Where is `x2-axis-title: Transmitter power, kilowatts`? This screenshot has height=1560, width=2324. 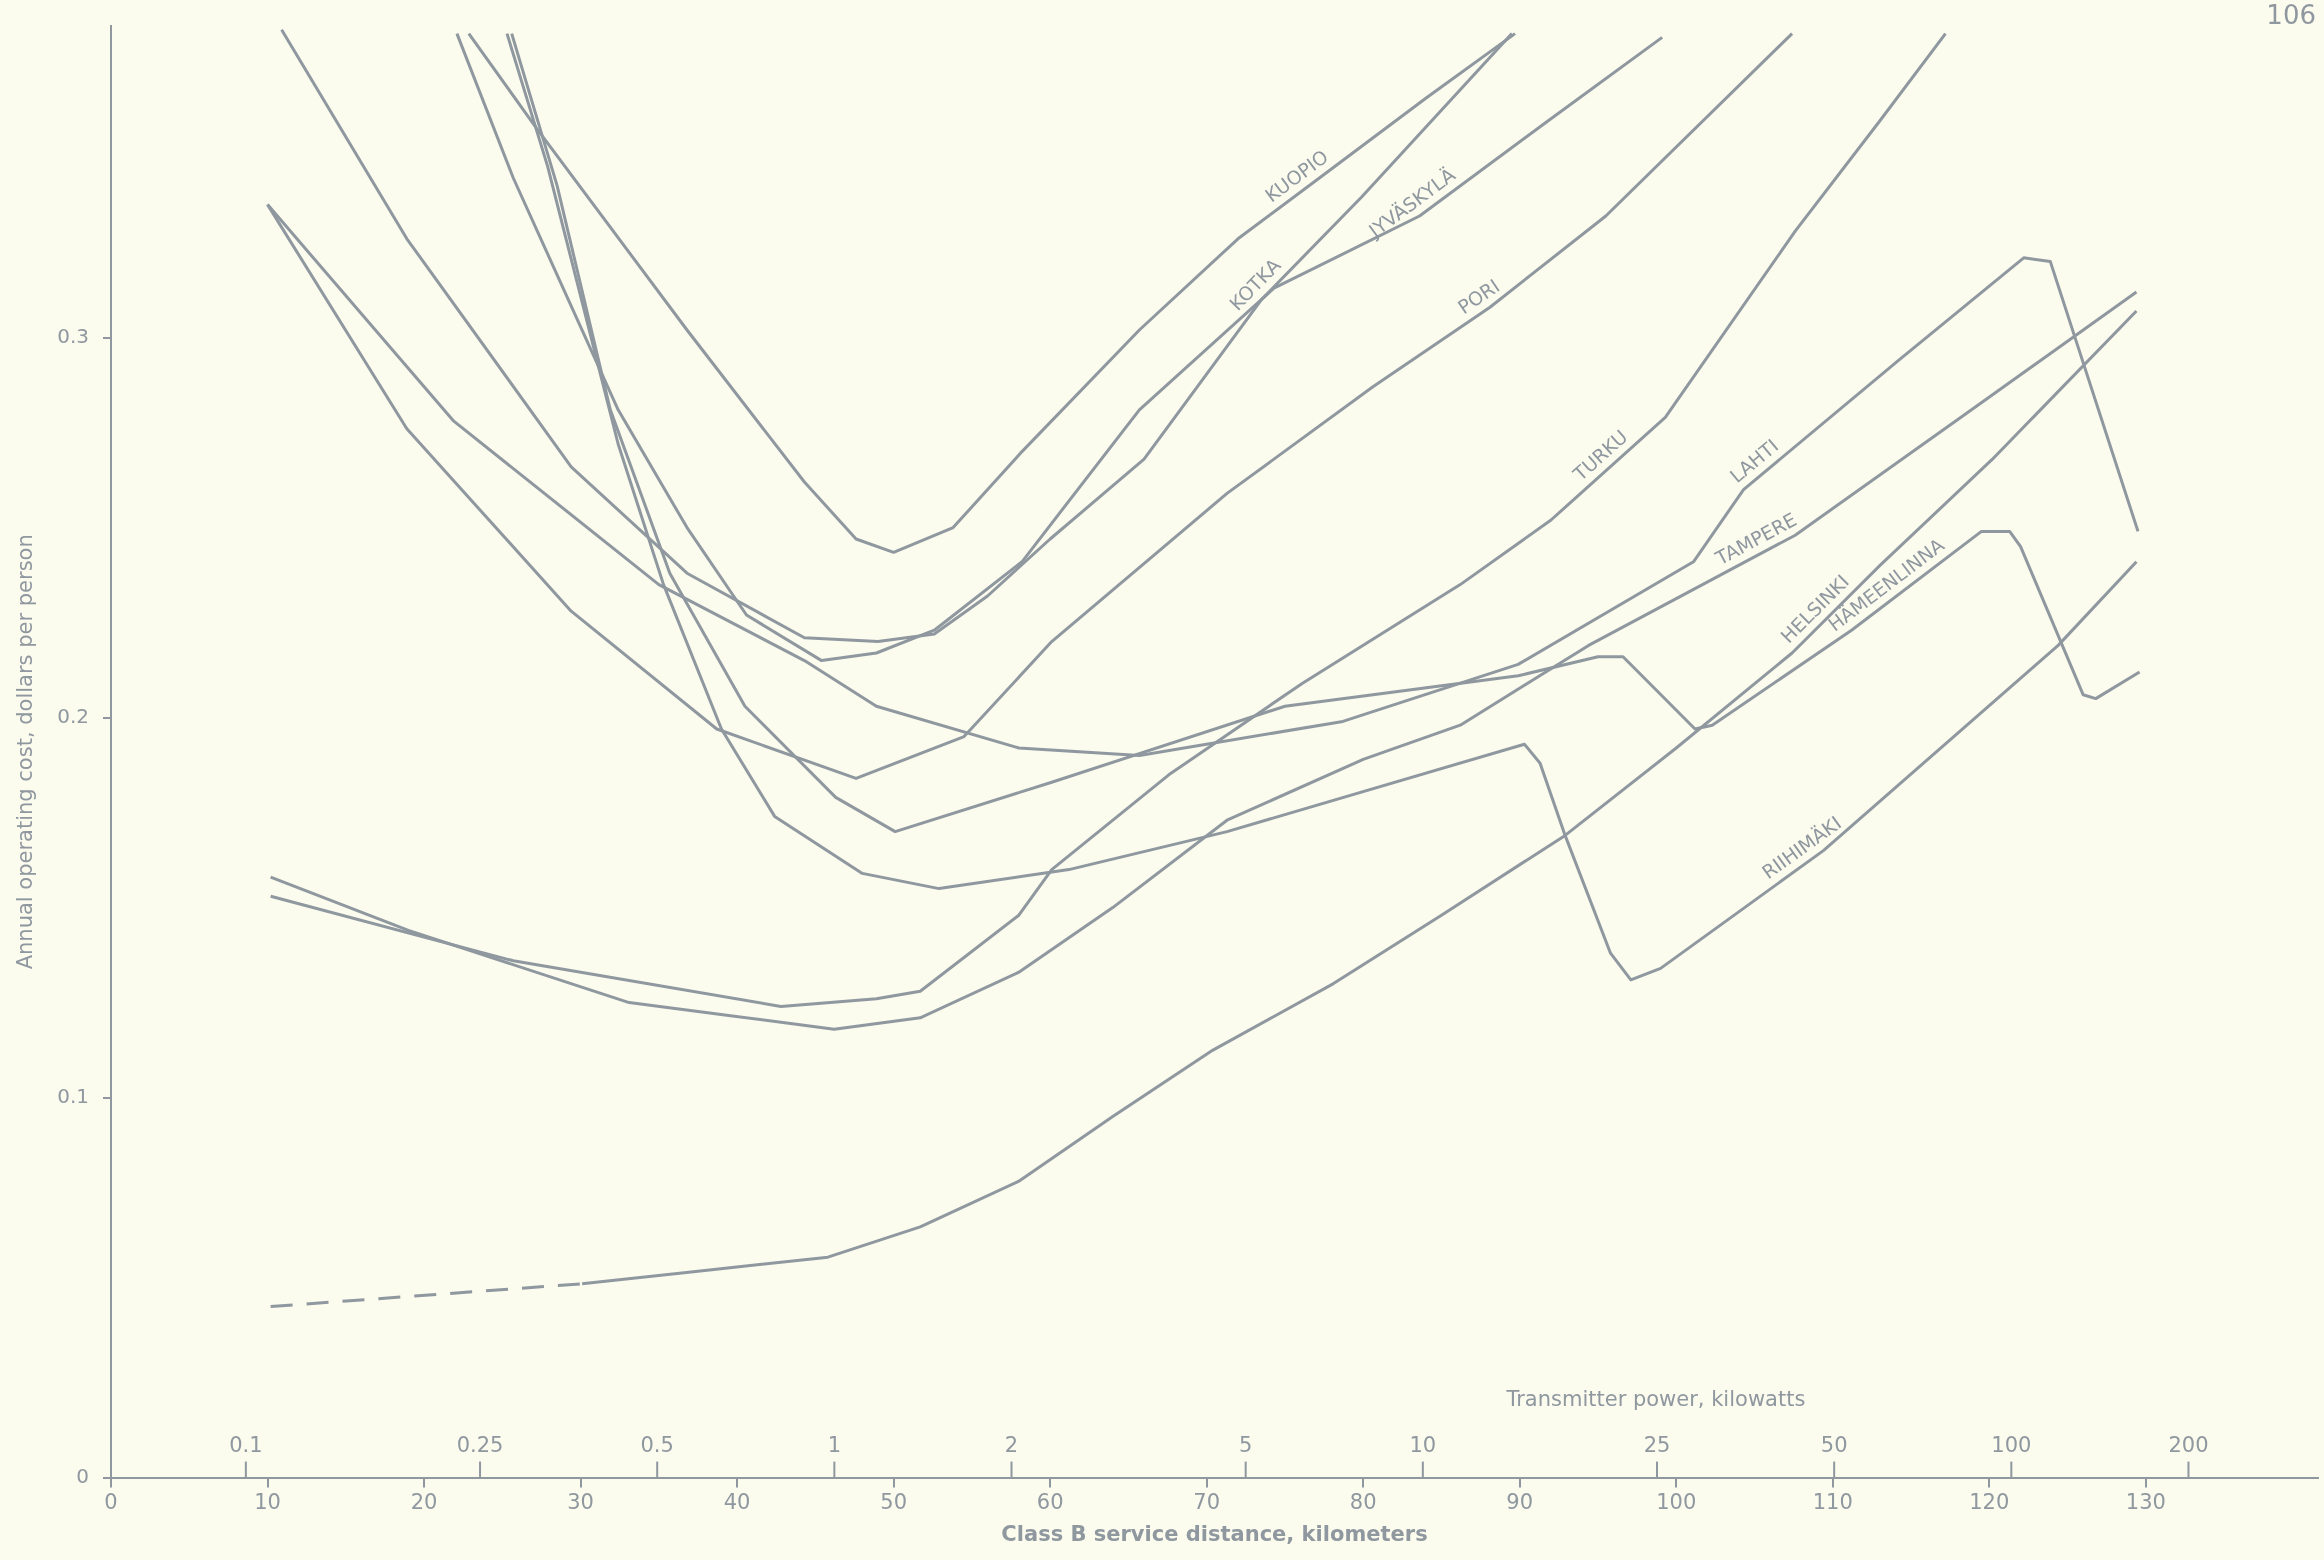 x2-axis-title: Transmitter power, kilowatts is located at coordinates (1655, 1398).